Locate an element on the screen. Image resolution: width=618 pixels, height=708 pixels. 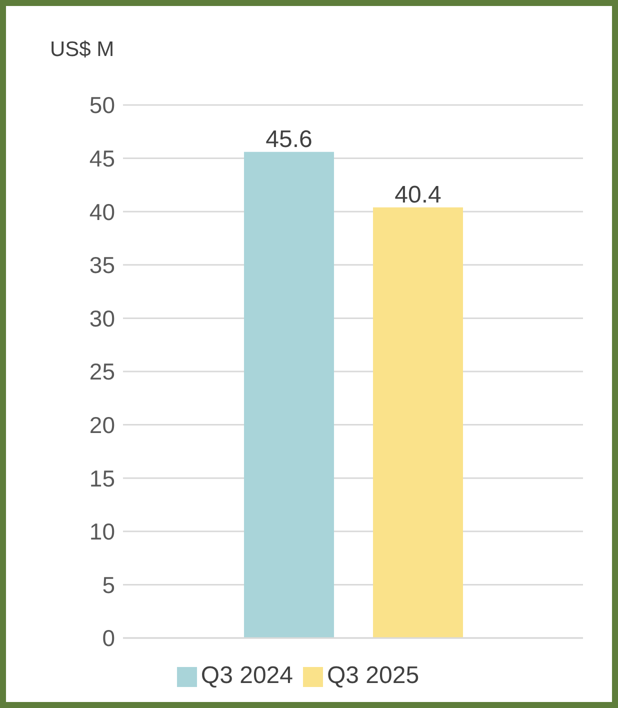
y-tick-label: 25 is located at coordinates (102, 371).